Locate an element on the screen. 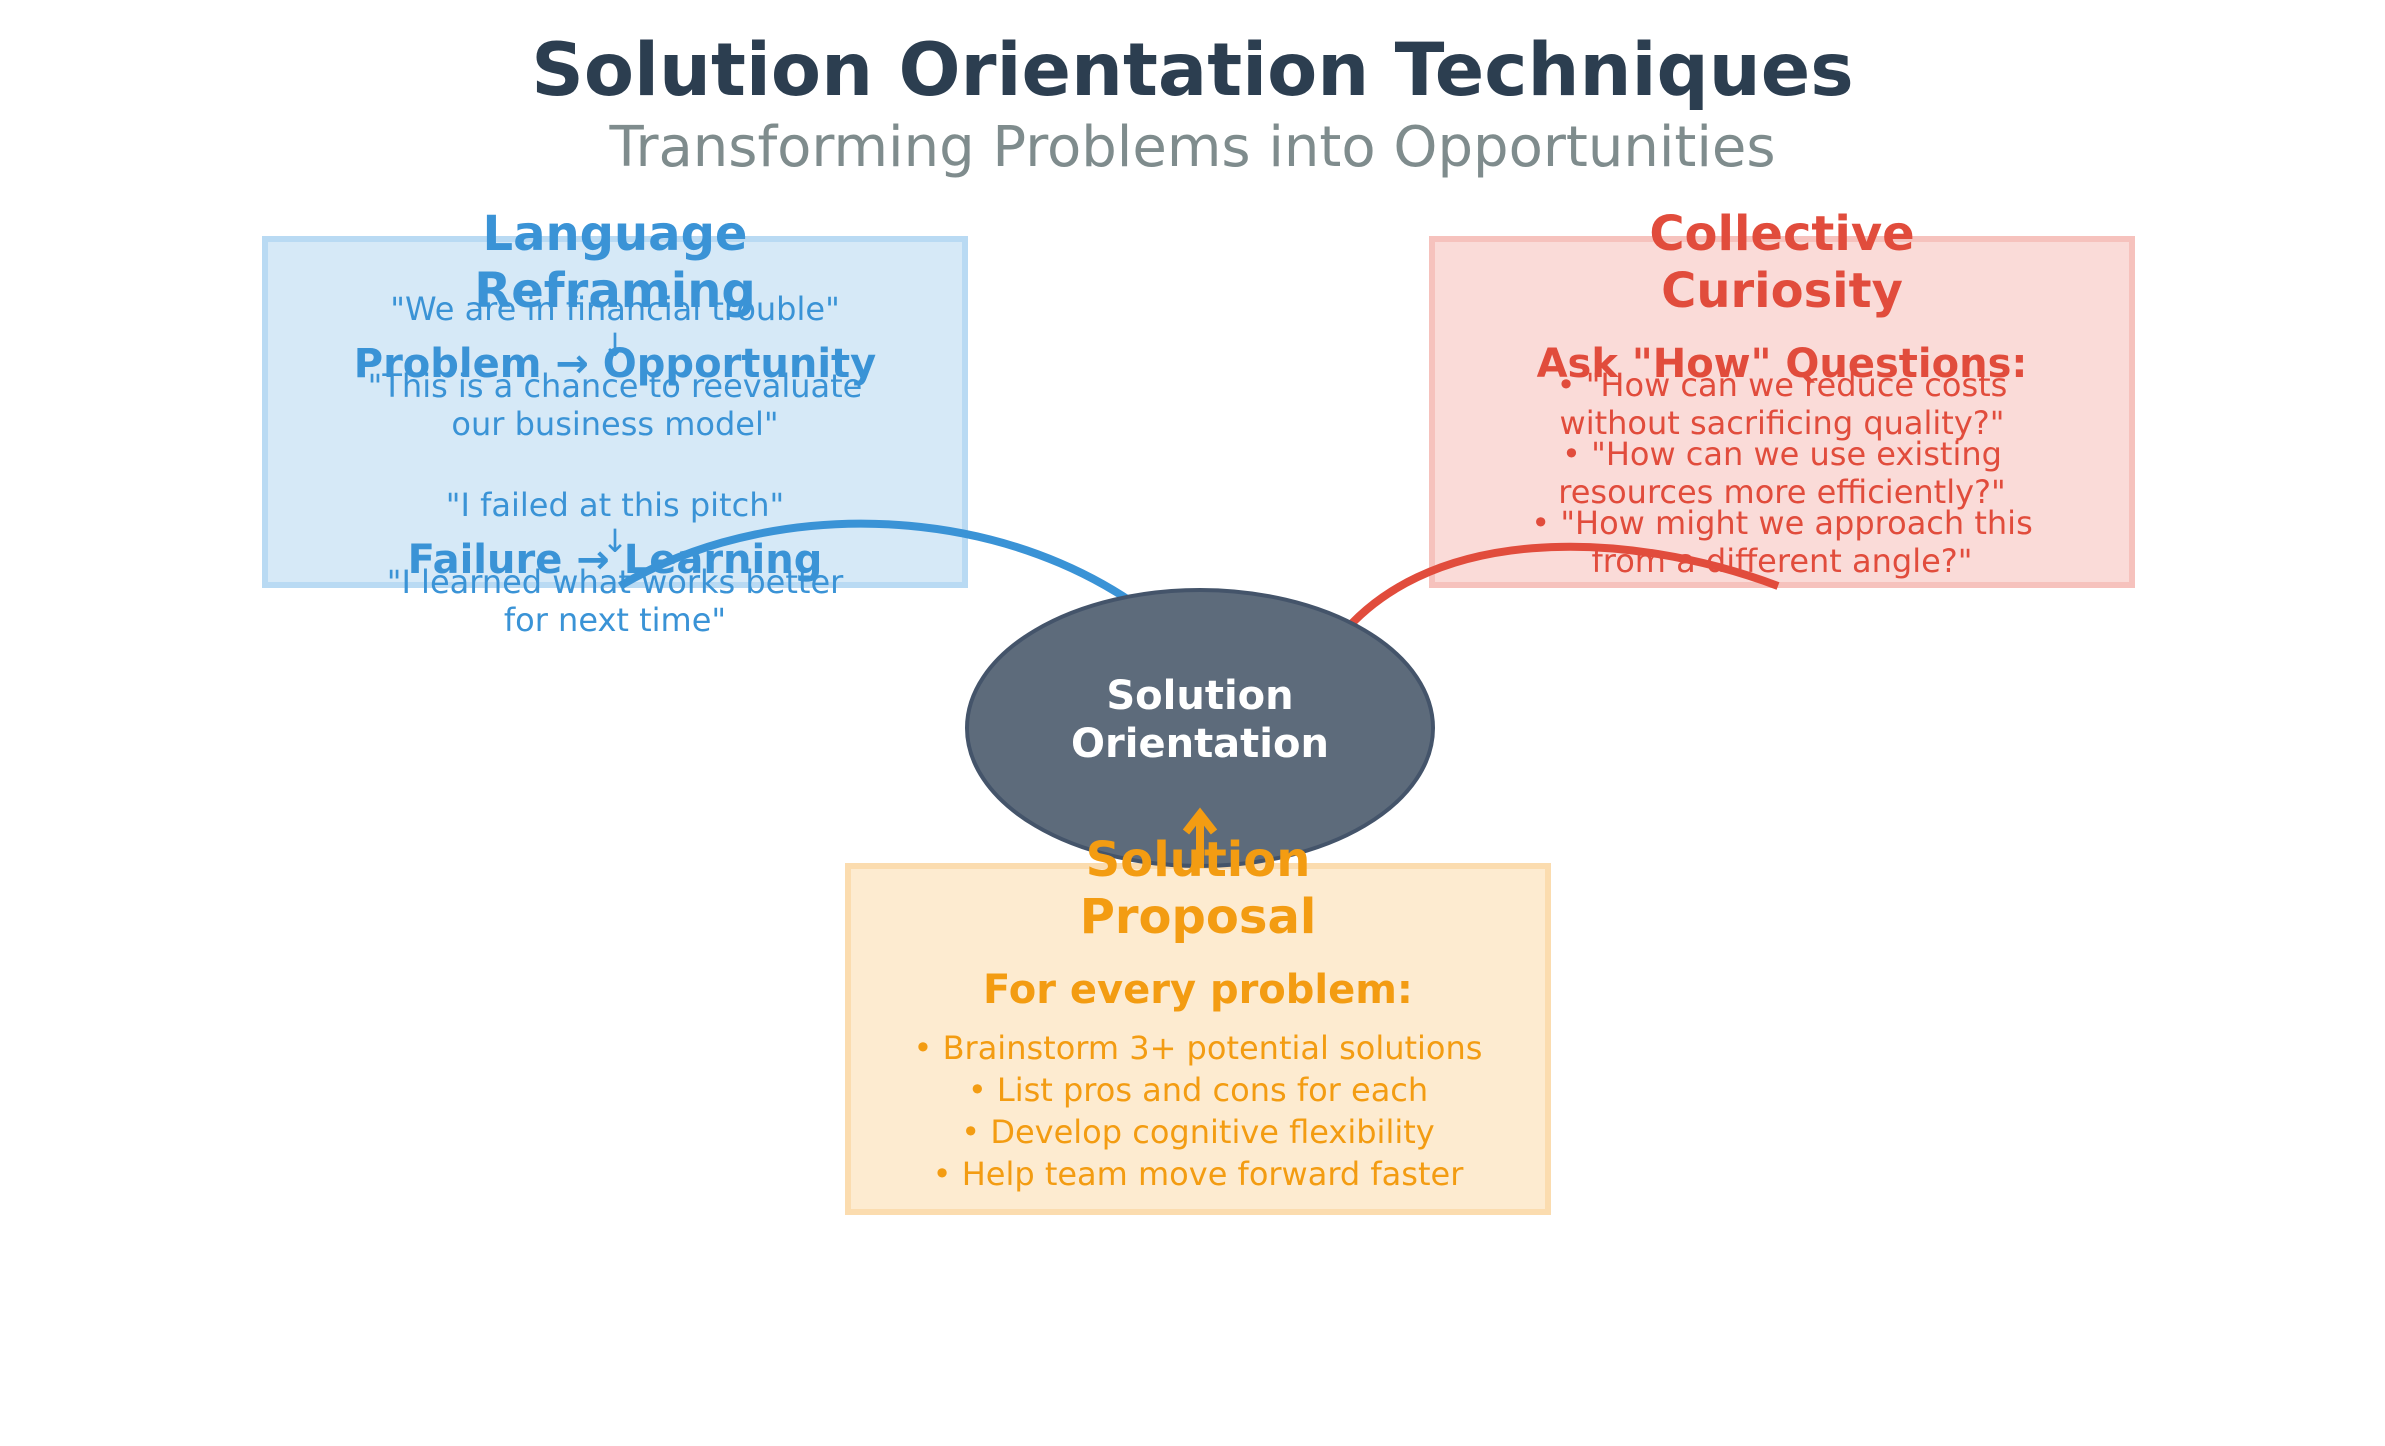  example1-heading: Problem → Opportunity is located at coordinates (615, 364).